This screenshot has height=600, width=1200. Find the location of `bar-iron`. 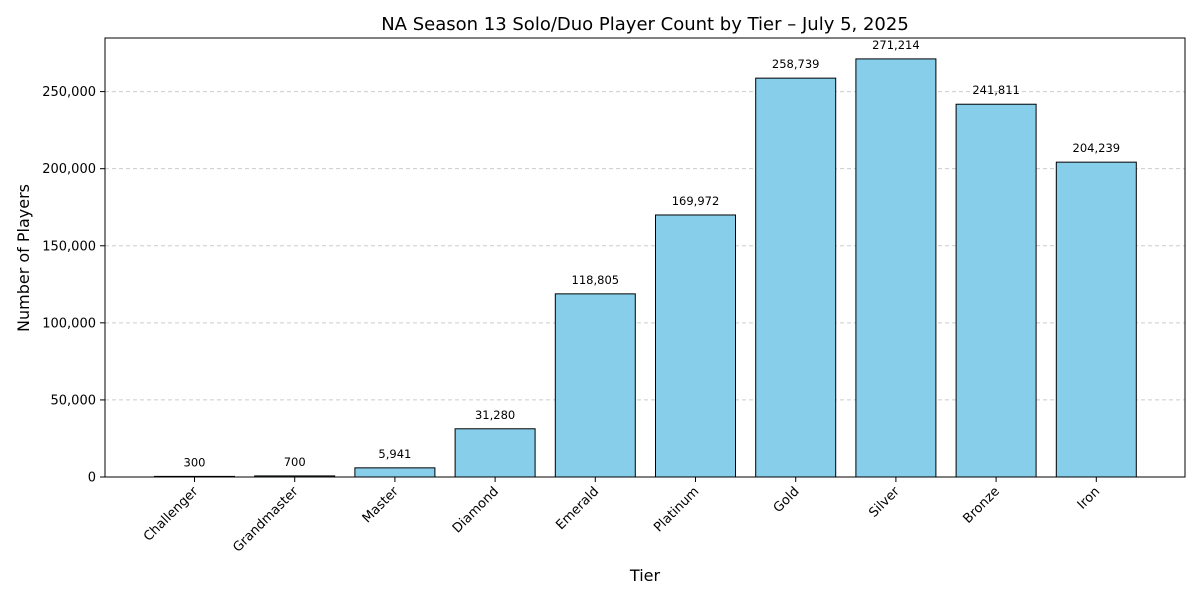

bar-iron is located at coordinates (1096, 319).